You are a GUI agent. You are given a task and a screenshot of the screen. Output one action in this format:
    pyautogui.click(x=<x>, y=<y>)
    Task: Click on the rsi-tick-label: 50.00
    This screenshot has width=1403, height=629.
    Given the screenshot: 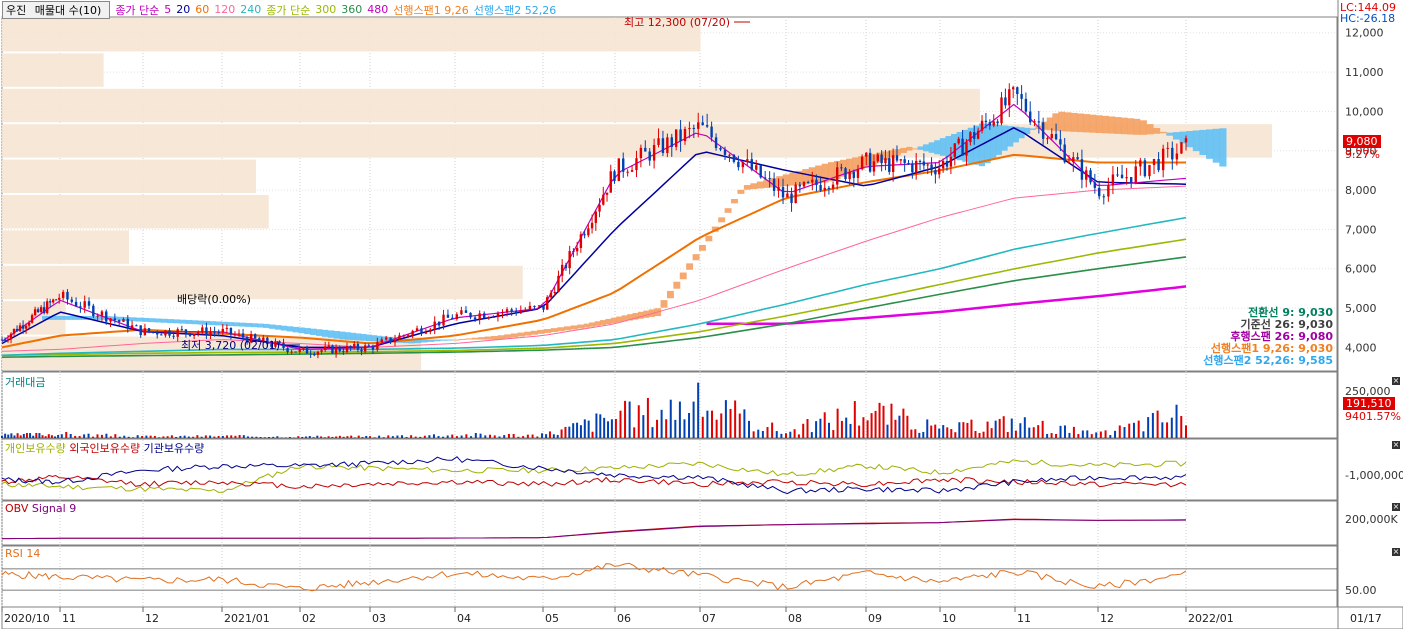 What is the action you would take?
    pyautogui.click(x=1361, y=590)
    